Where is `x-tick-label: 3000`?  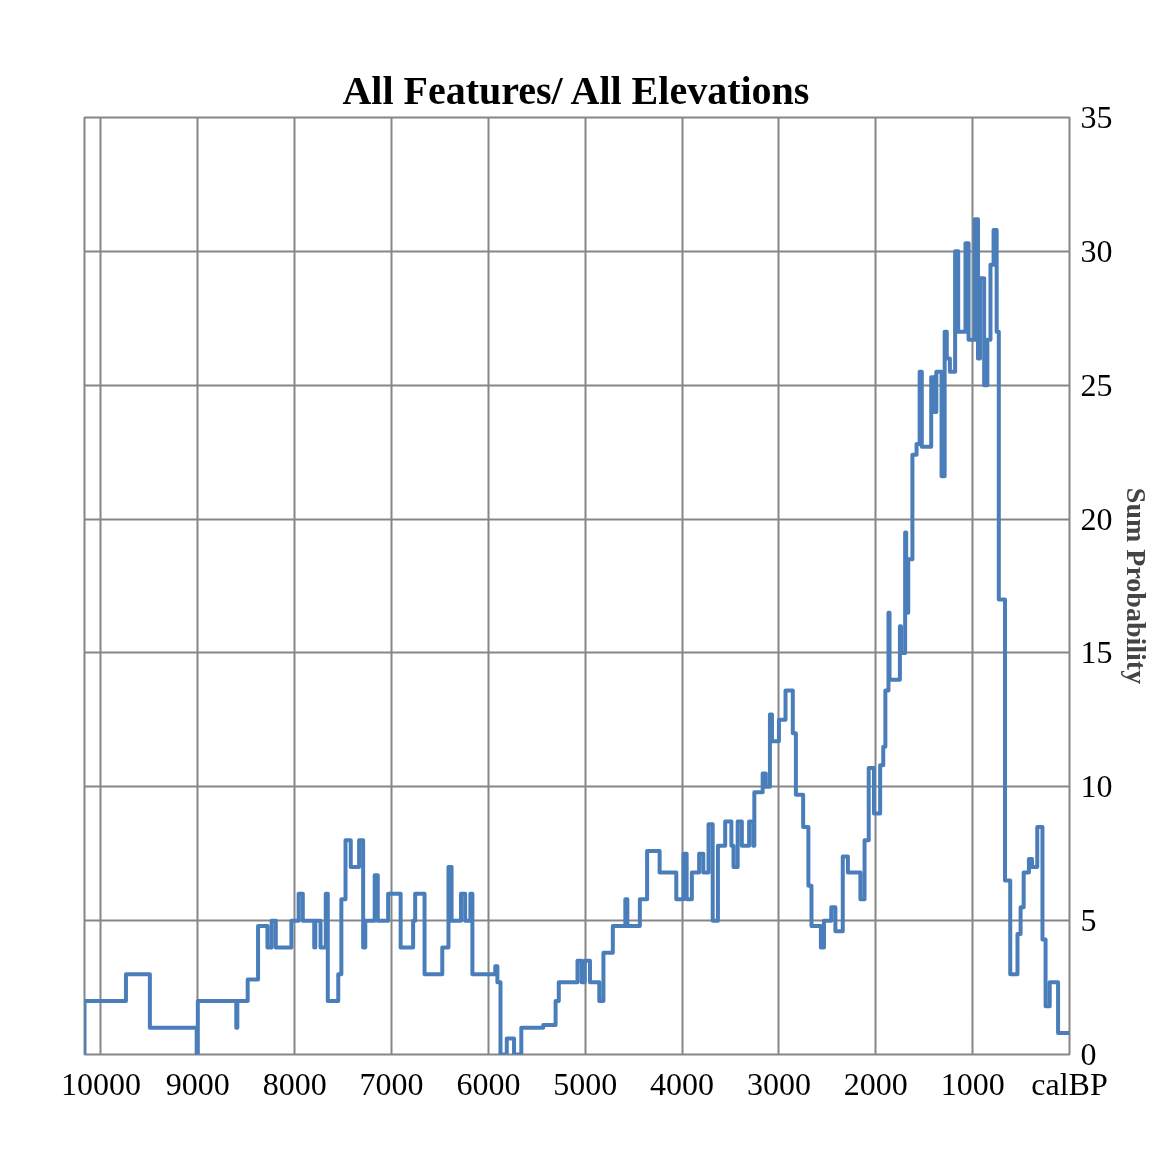 x-tick-label: 3000 is located at coordinates (778, 1083).